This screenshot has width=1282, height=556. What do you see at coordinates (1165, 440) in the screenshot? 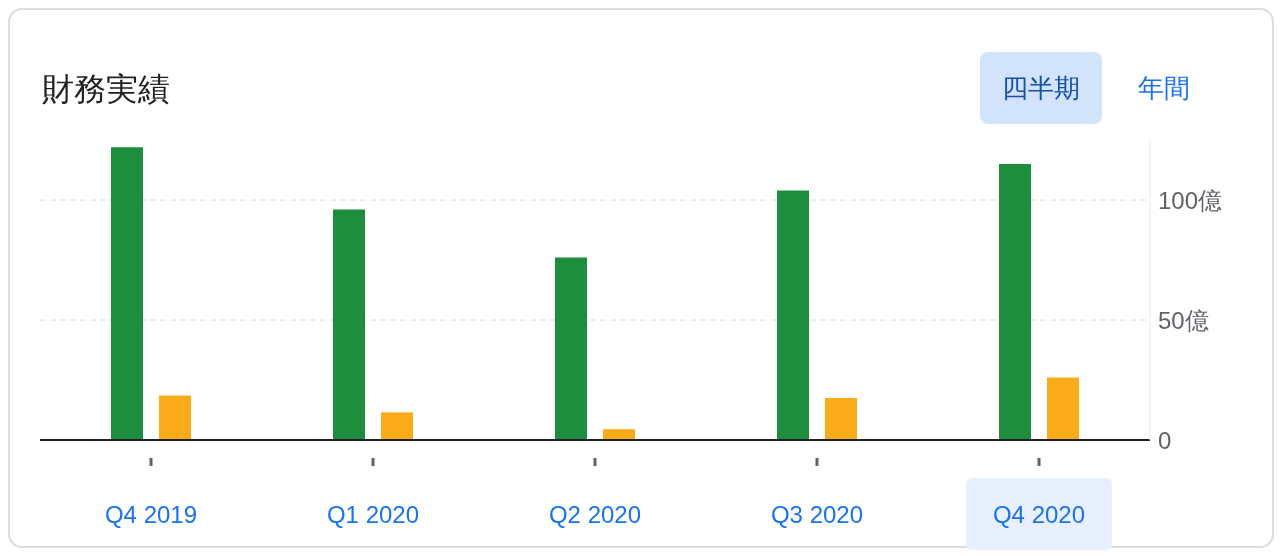
I see `y-tick-label: 0` at bounding box center [1165, 440].